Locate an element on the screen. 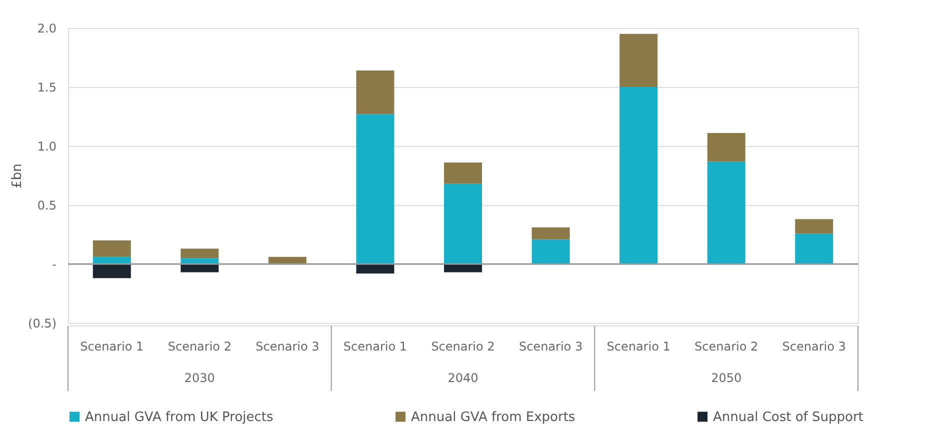  y-tick-label: 0.5 is located at coordinates (46, 205).